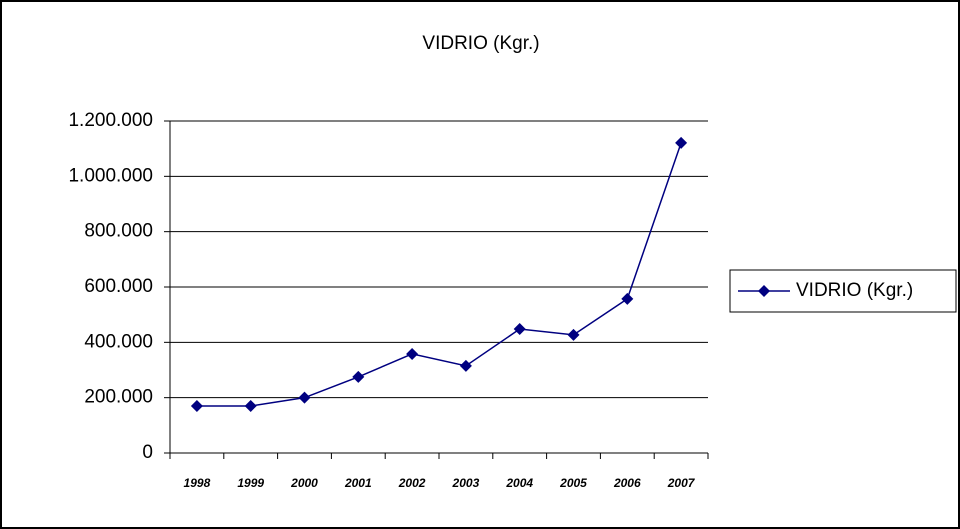 The width and height of the screenshot is (960, 529). Describe the element at coordinates (854, 290) in the screenshot. I see `legend-label: VIDRIO (Kgr.)` at that location.